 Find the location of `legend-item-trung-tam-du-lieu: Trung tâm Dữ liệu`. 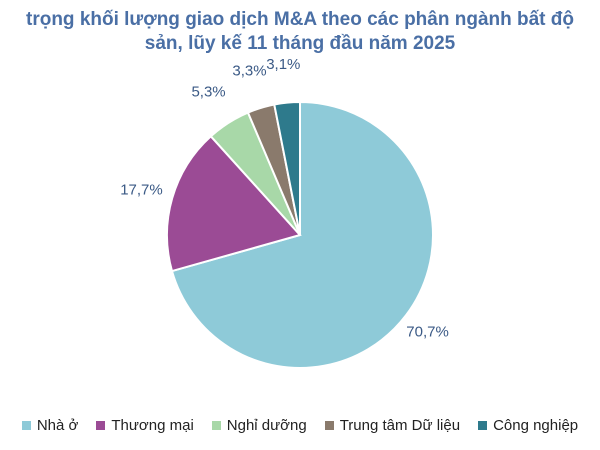

legend-item-trung-tam-du-lieu: Trung tâm Dữ liệu is located at coordinates (392, 425).